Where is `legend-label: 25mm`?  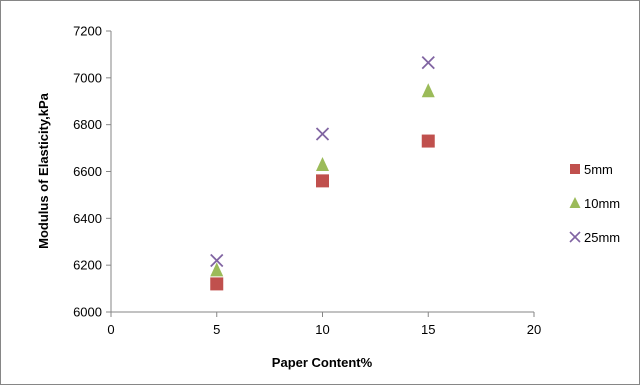 legend-label: 25mm is located at coordinates (602, 237).